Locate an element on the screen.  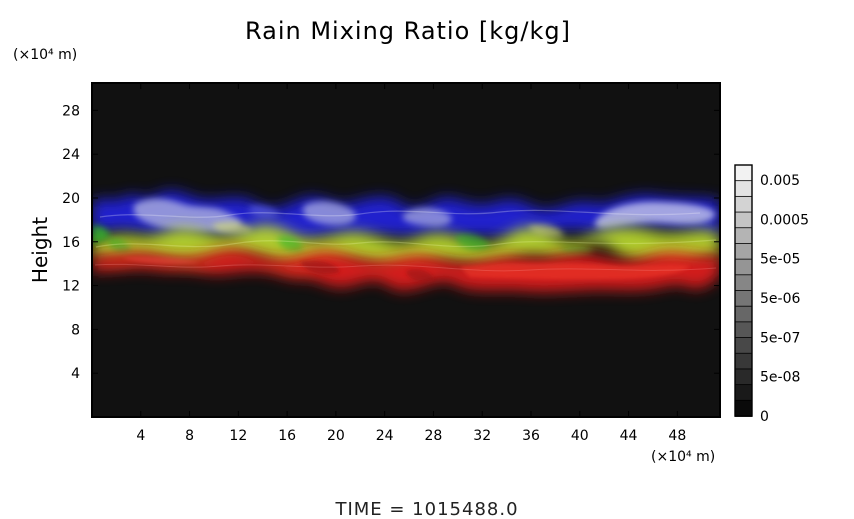
lower-red-layer is located at coordinates (406, 270).